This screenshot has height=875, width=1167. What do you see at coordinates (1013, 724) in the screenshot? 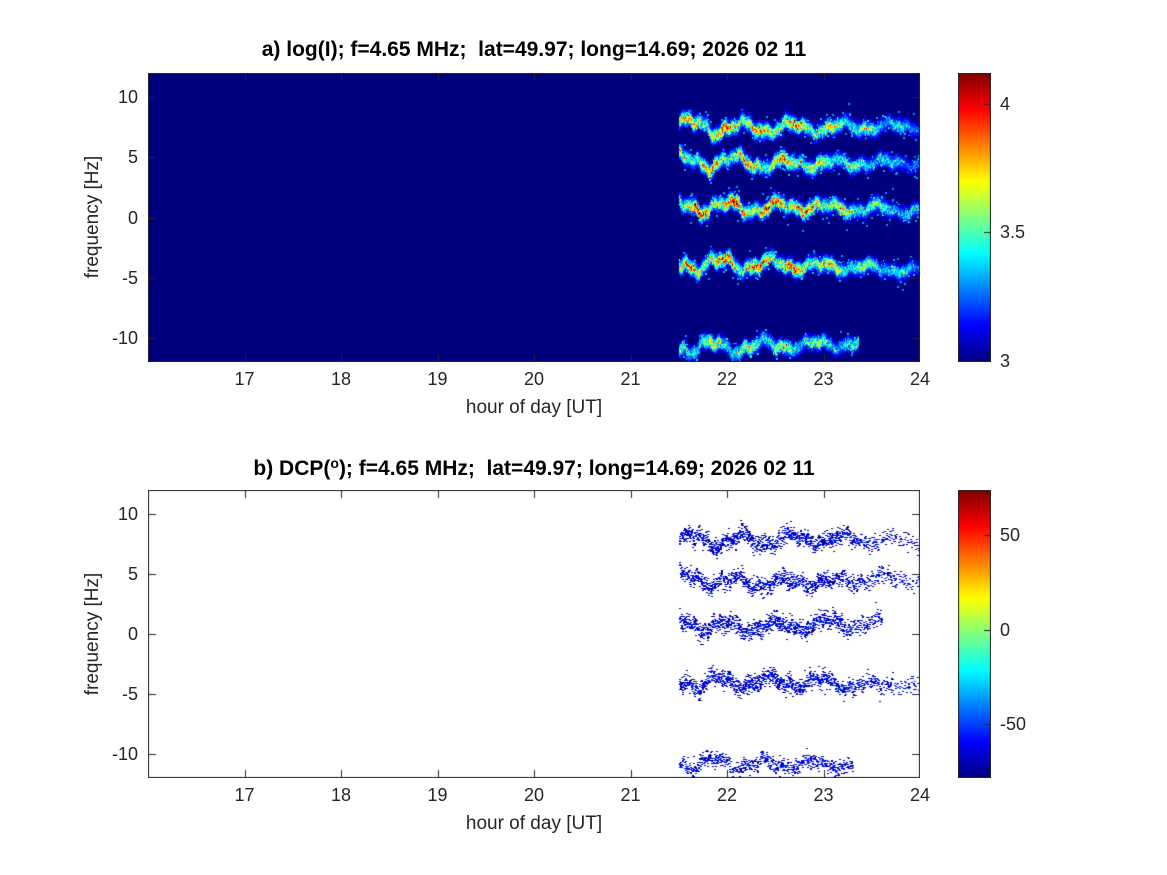
I see `colorbar-tick-label: -50` at bounding box center [1013, 724].